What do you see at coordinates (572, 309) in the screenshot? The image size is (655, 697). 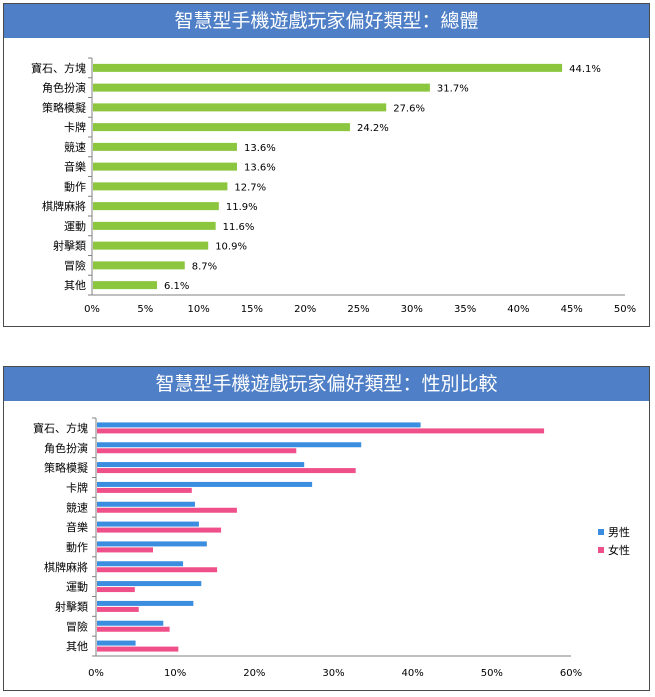 I see `x-tick-label: 45%` at bounding box center [572, 309].